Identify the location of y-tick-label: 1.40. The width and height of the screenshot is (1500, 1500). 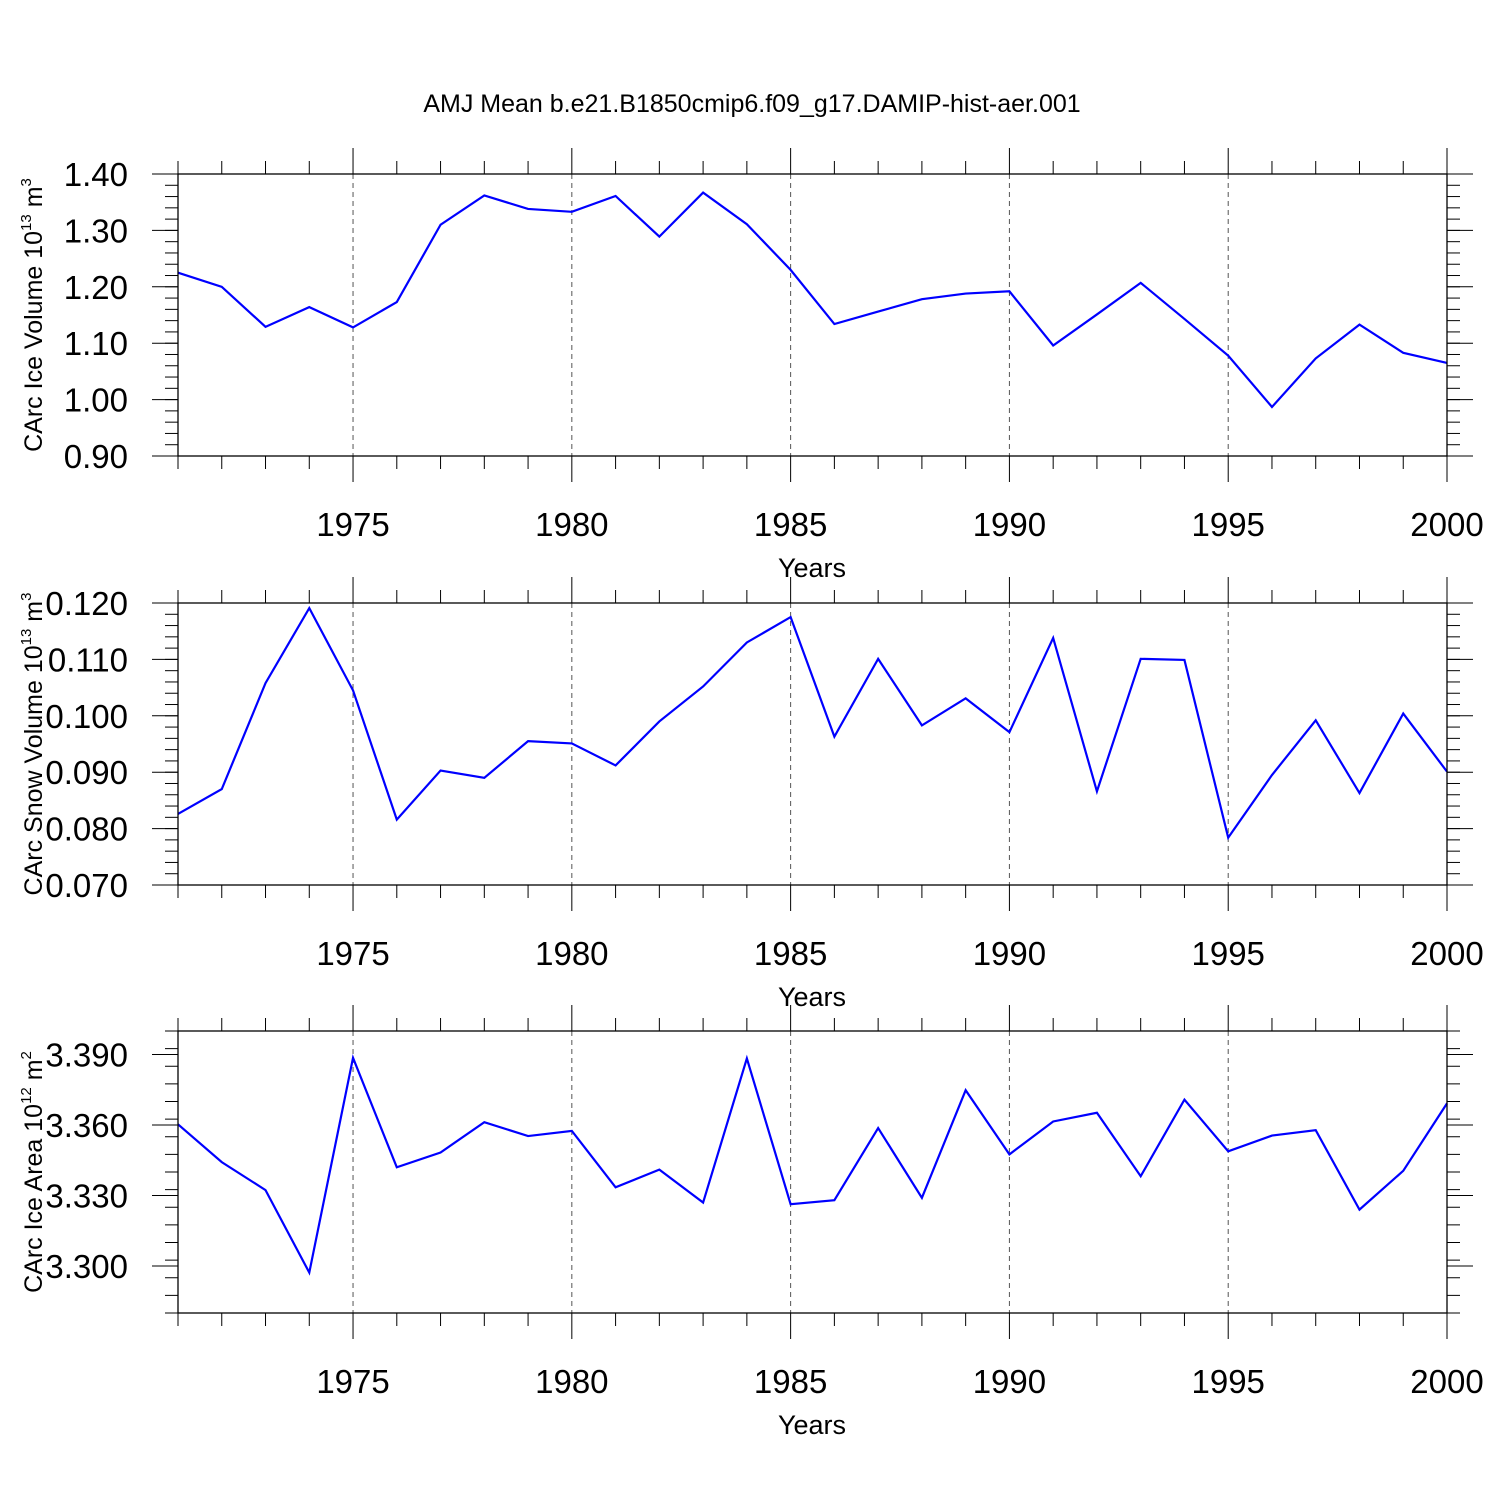
(96, 174).